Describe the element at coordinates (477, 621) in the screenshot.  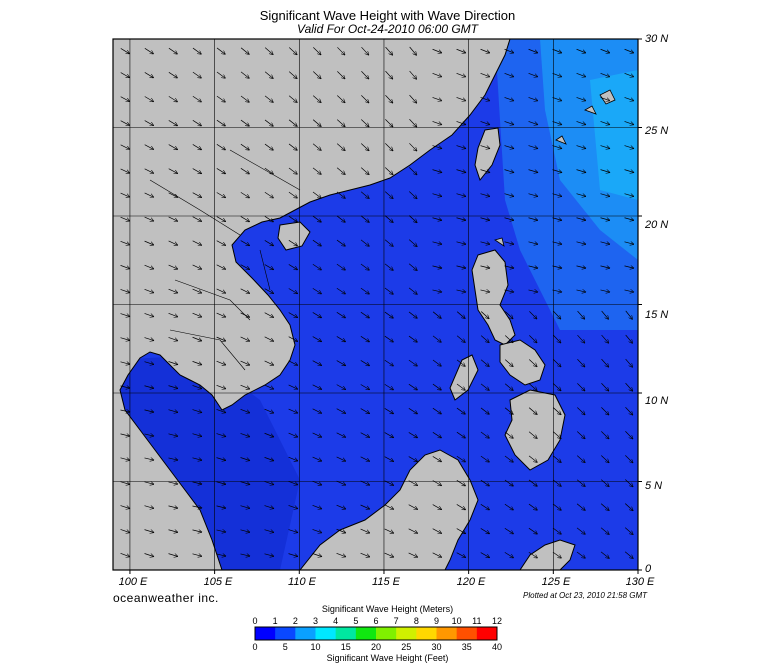
I see `colorbar-meter-tick: 11` at that location.